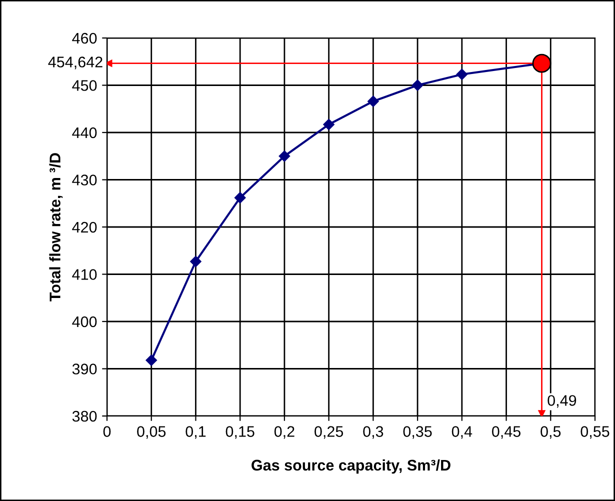  What do you see at coordinates (373, 432) in the screenshot?
I see `x-tick-label: 0,3` at bounding box center [373, 432].